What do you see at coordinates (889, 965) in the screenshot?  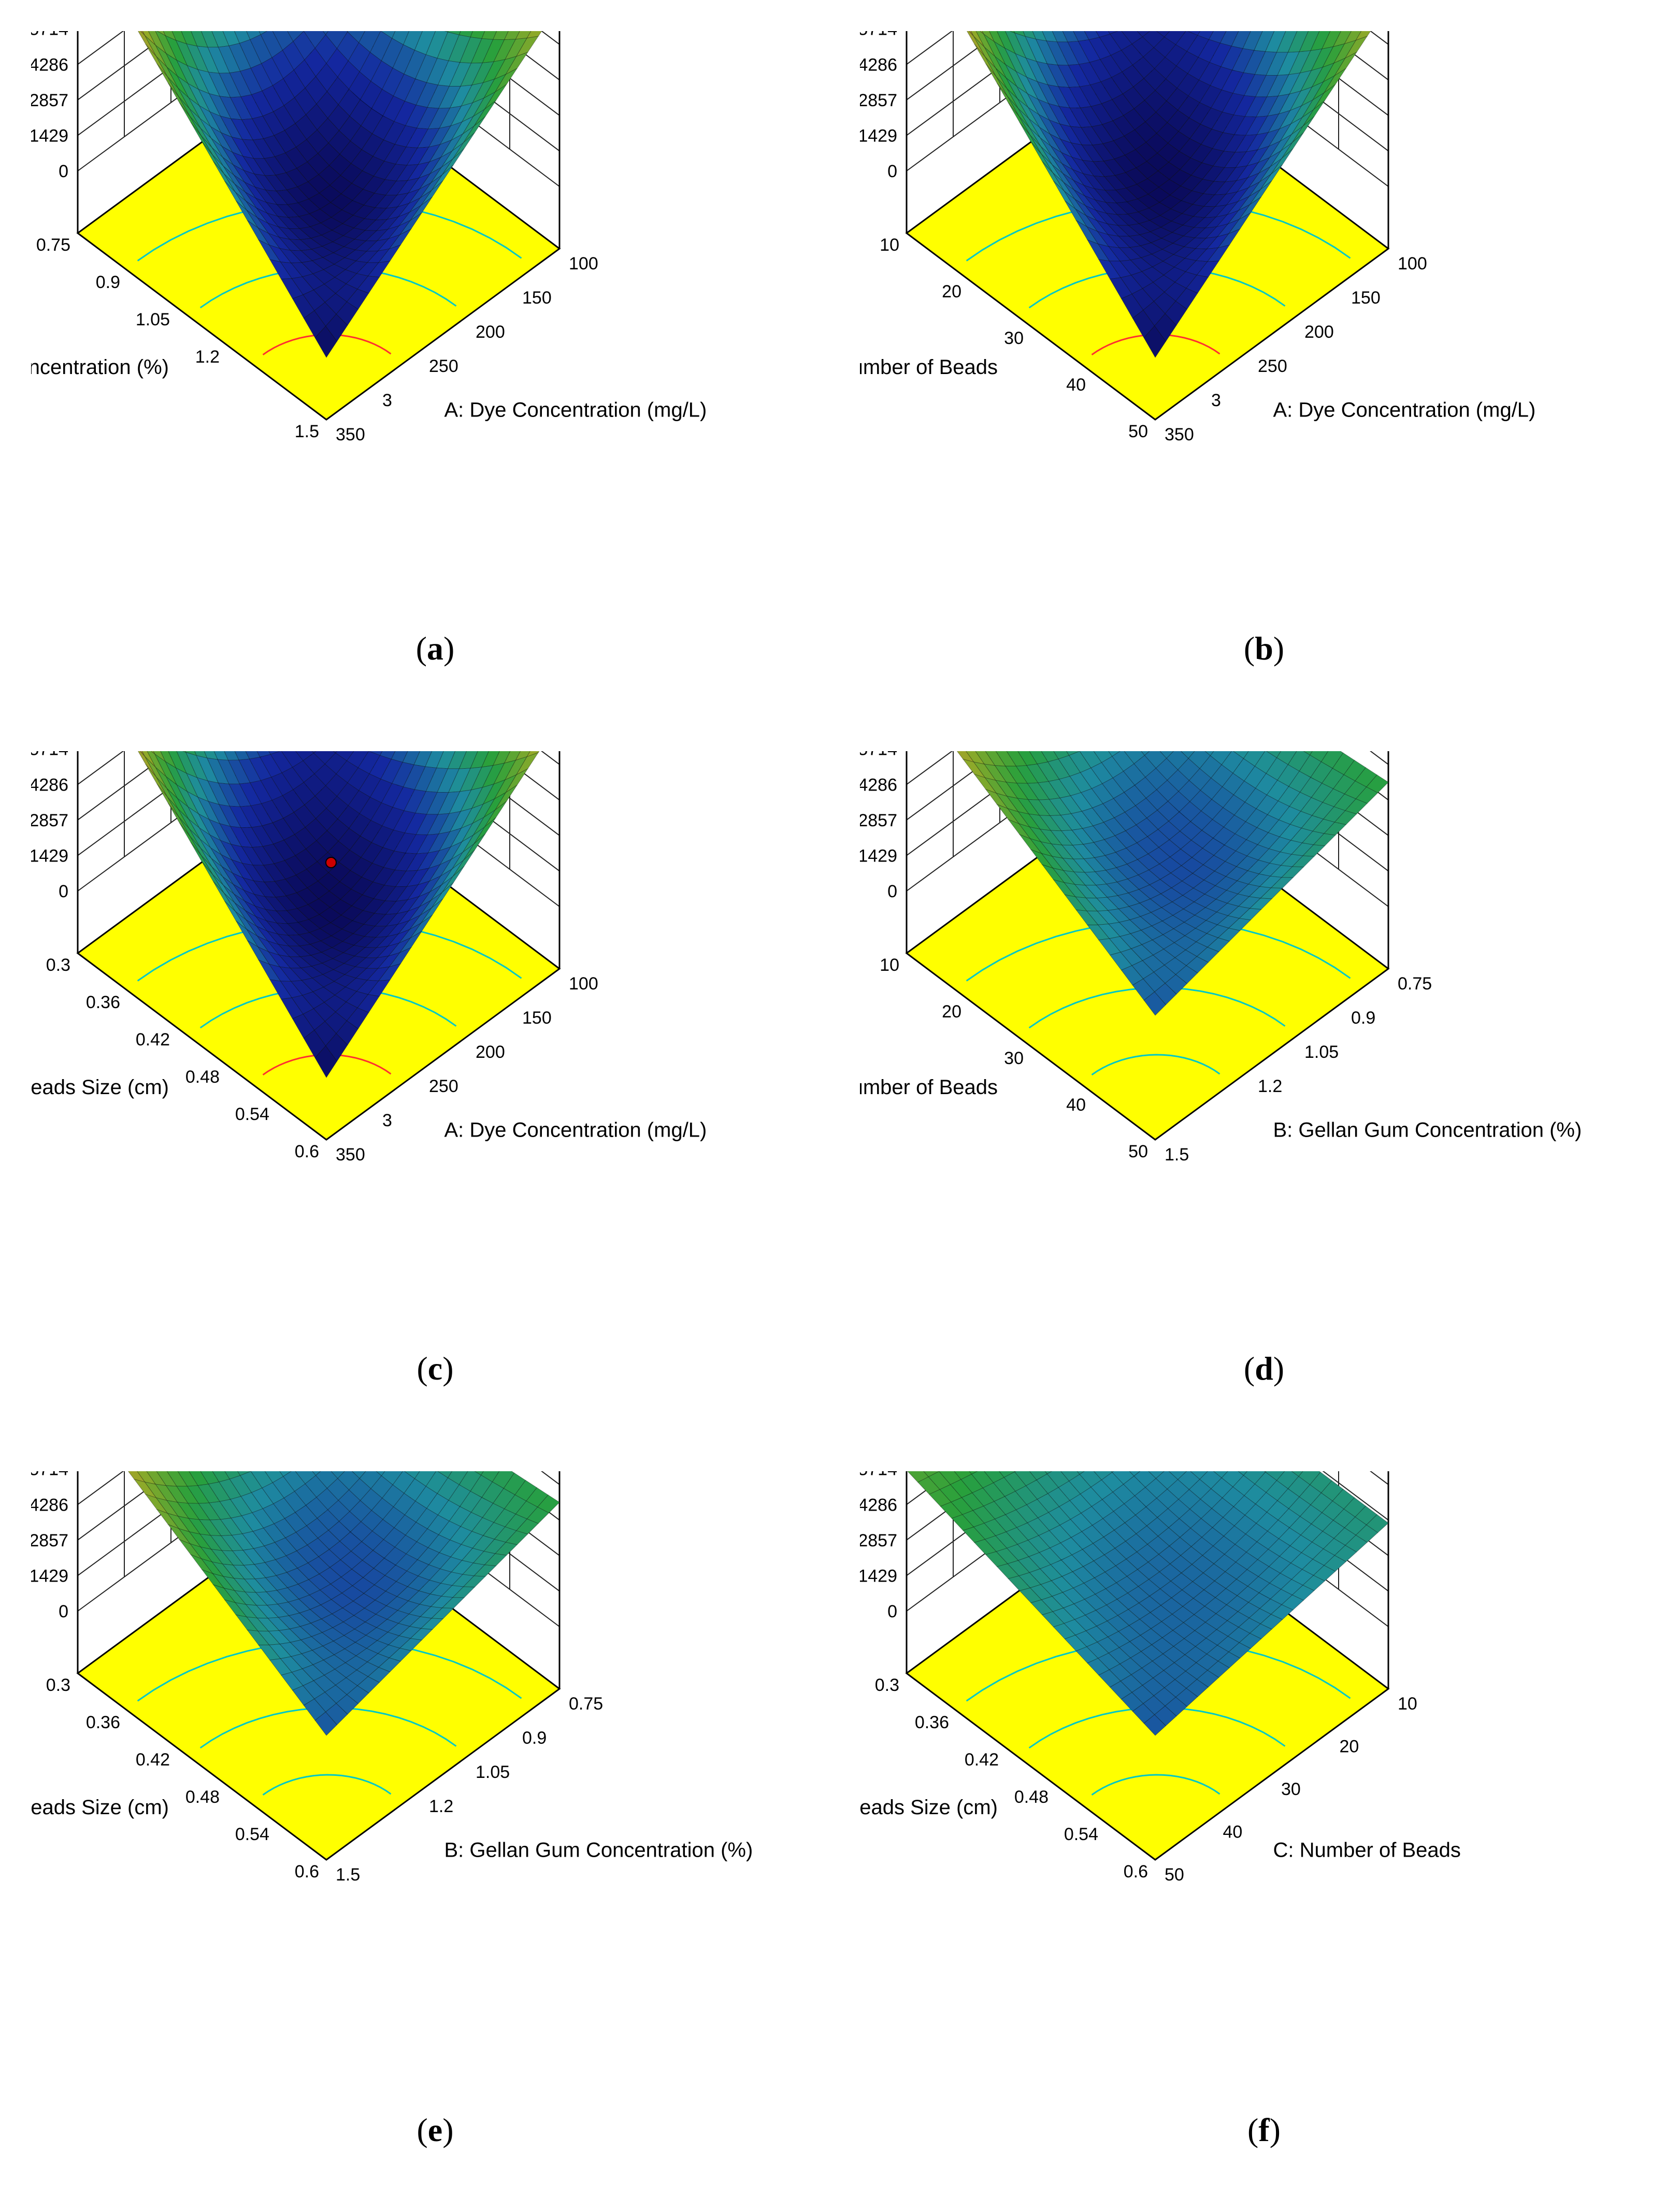 I see `left-axis-tick-label: 10` at bounding box center [889, 965].